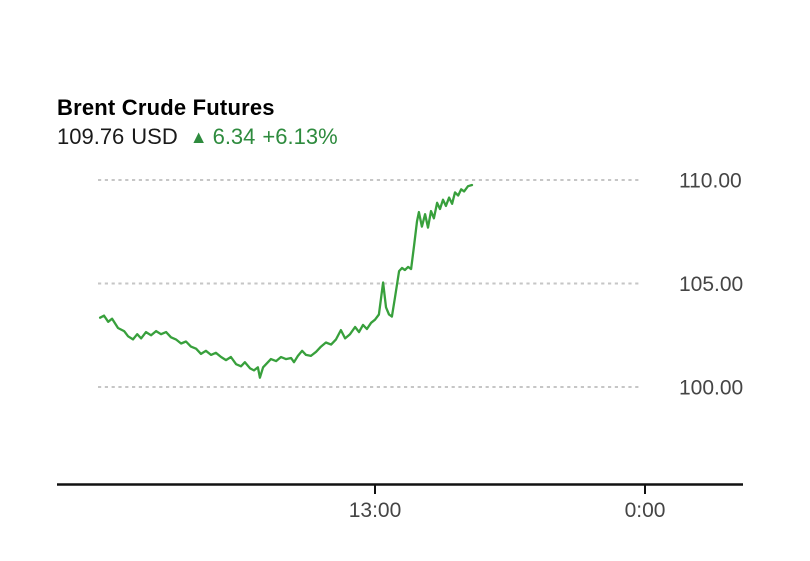  Describe the element at coordinates (375, 510) in the screenshot. I see `x-axis-label: 13:00` at that location.